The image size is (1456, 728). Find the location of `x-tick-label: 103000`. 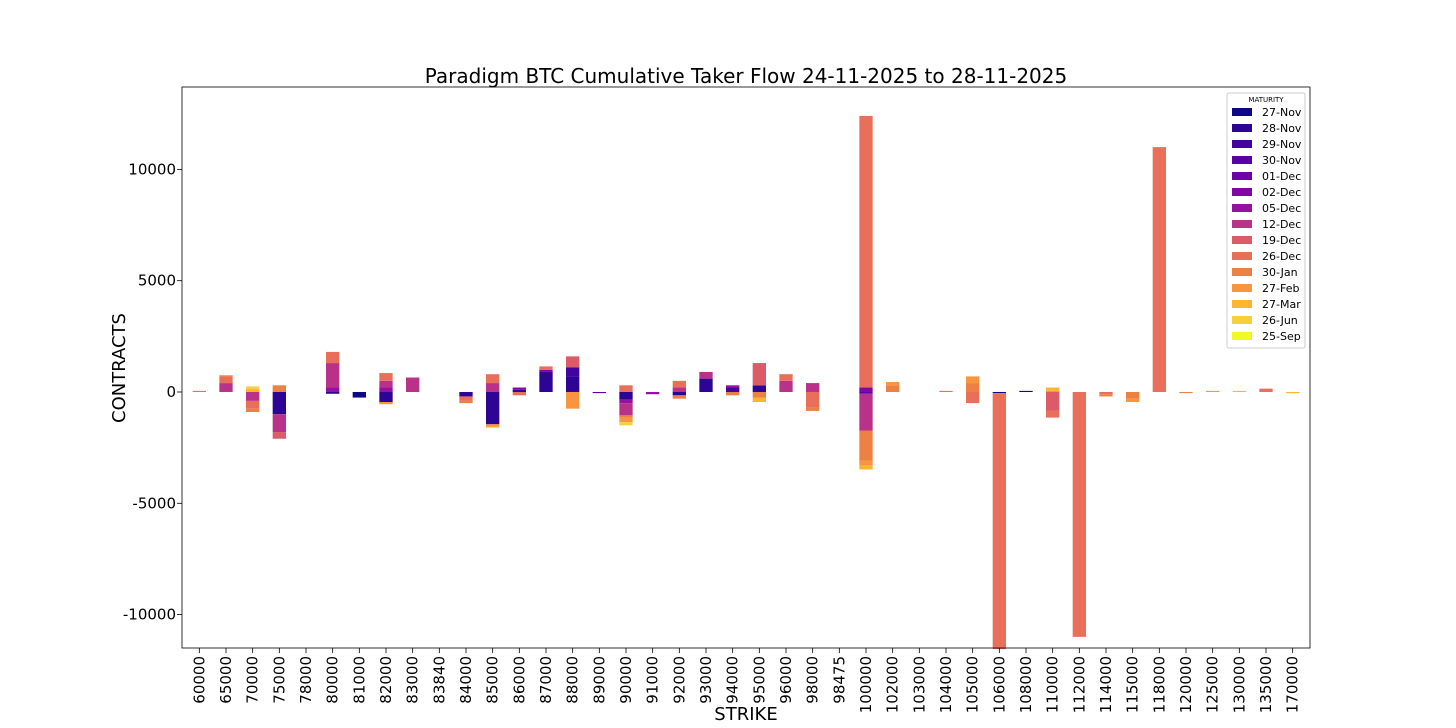

x-tick-label: 103000 is located at coordinates (919, 684).